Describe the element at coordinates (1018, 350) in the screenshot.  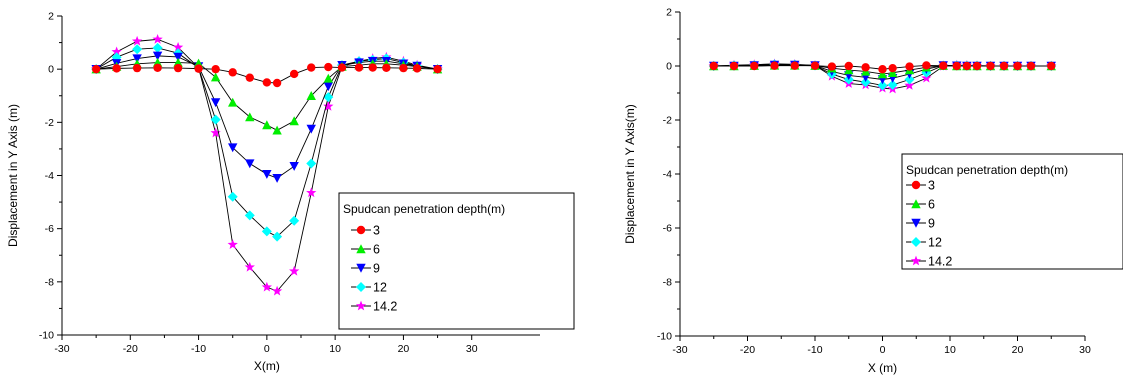
I see `x-tick-label: 20` at that location.